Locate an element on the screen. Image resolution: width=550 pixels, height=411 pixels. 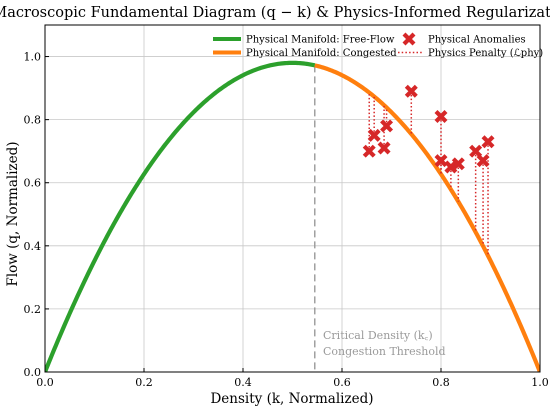
legend-anomaly-label: Physical Anomalies is located at coordinates (477, 40).